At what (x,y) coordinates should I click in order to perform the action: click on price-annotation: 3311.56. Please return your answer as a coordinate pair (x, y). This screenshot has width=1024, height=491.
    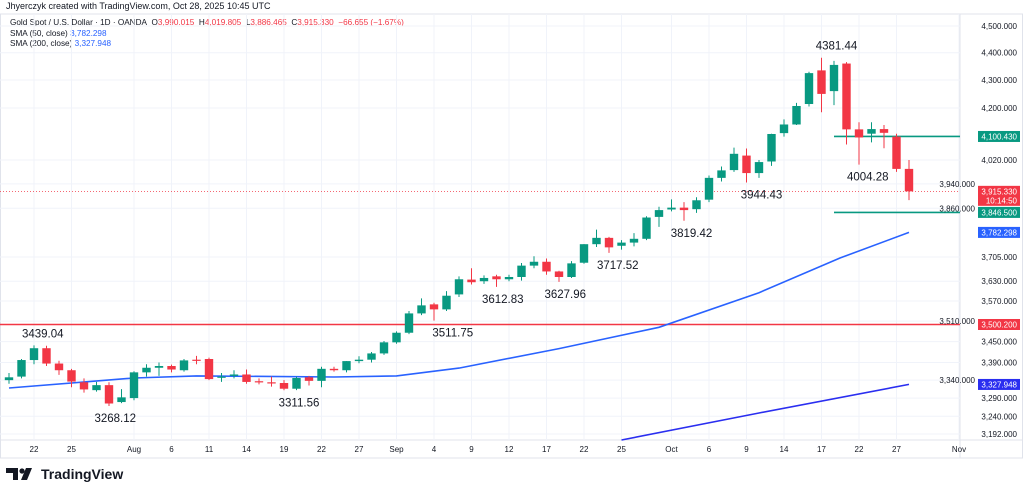
    Looking at the image, I should click on (299, 403).